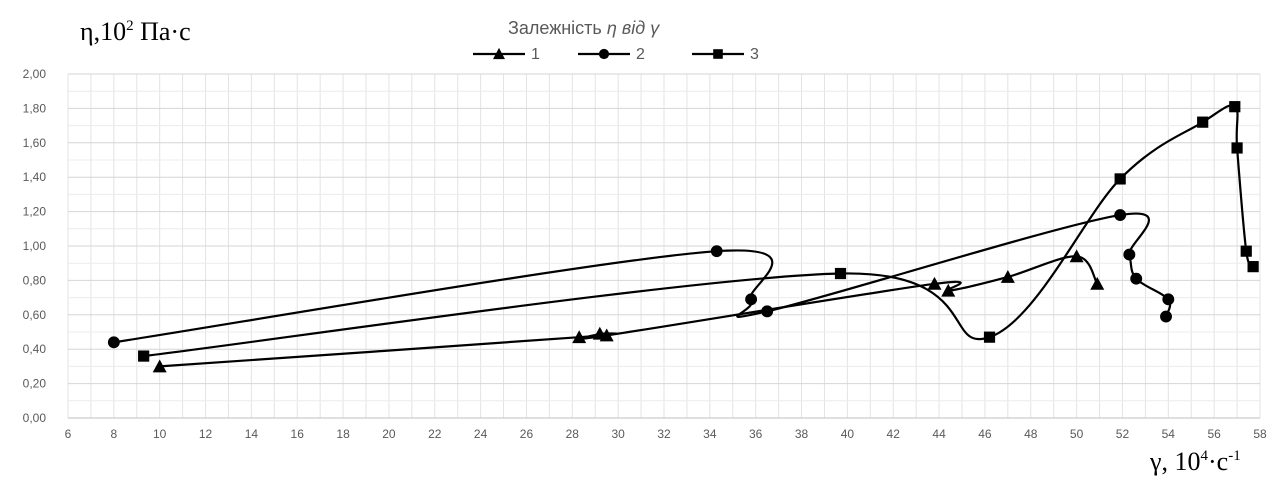  I want to click on x-tick-label: 32, so click(664, 434).